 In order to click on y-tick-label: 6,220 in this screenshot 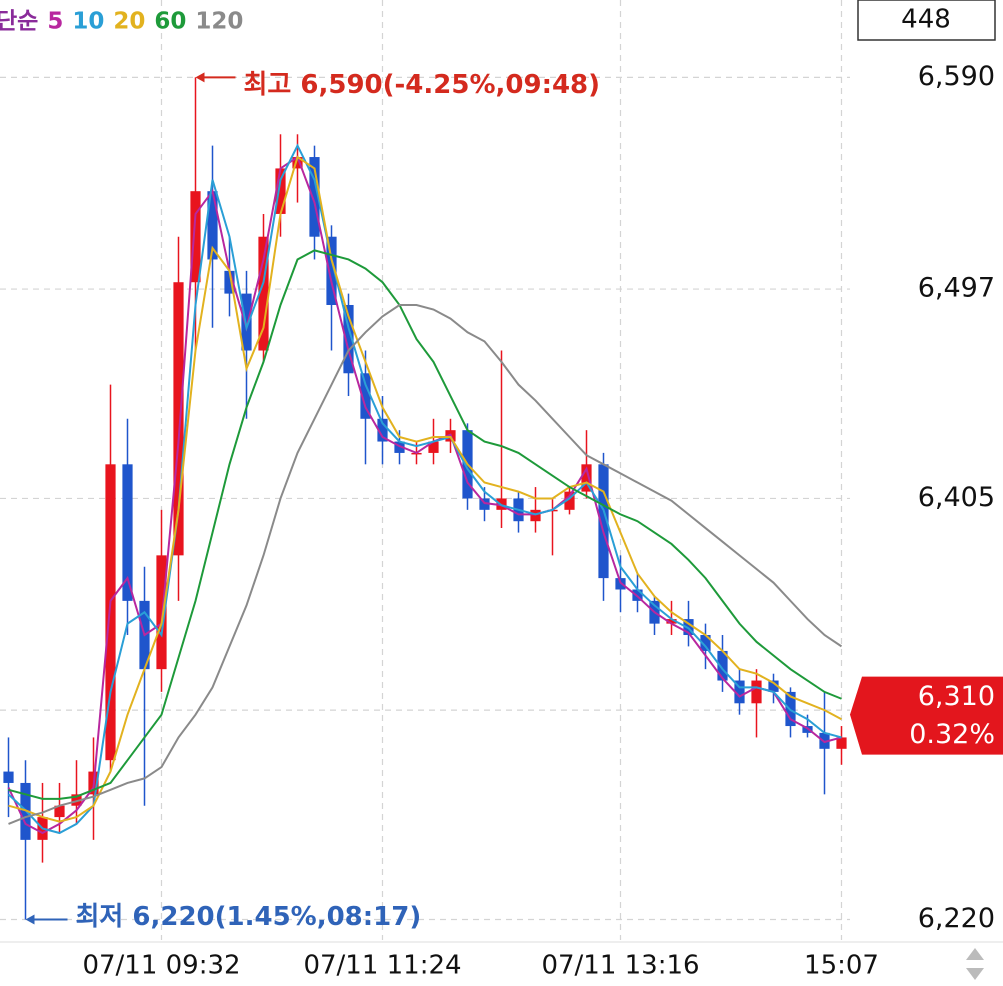, I will do `click(956, 918)`.